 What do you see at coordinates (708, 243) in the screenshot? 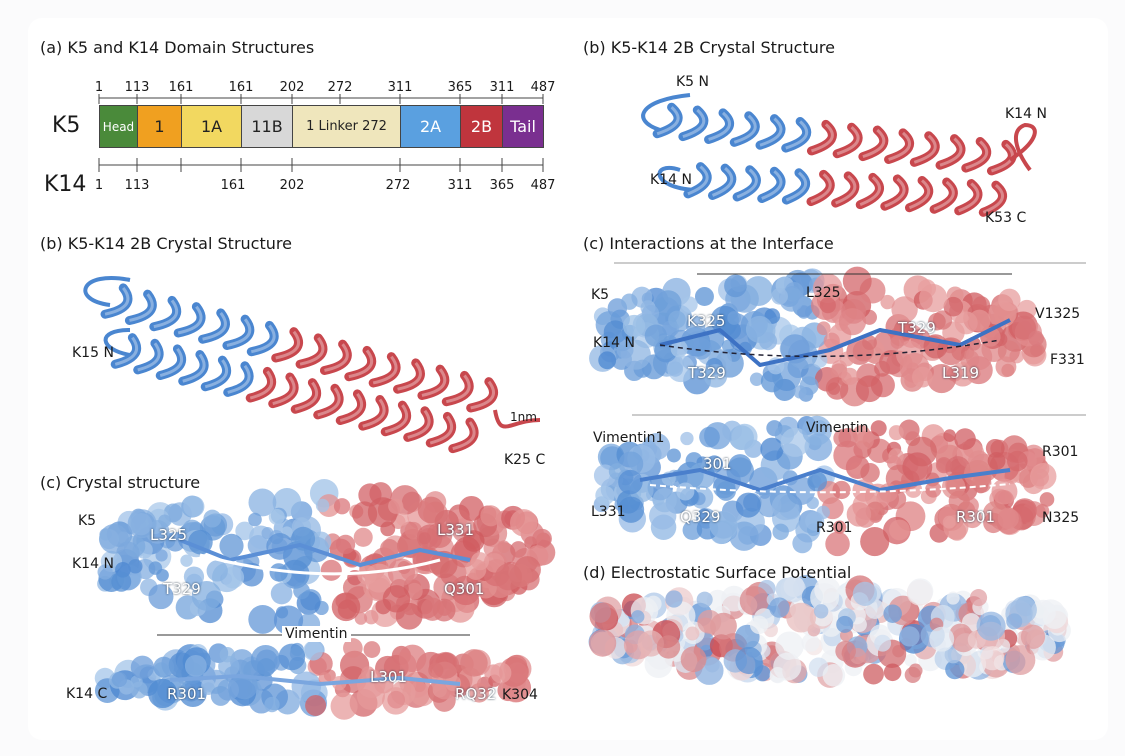
I see `panel-c-right-title: (c) Interactions at the Interface` at bounding box center [708, 243].